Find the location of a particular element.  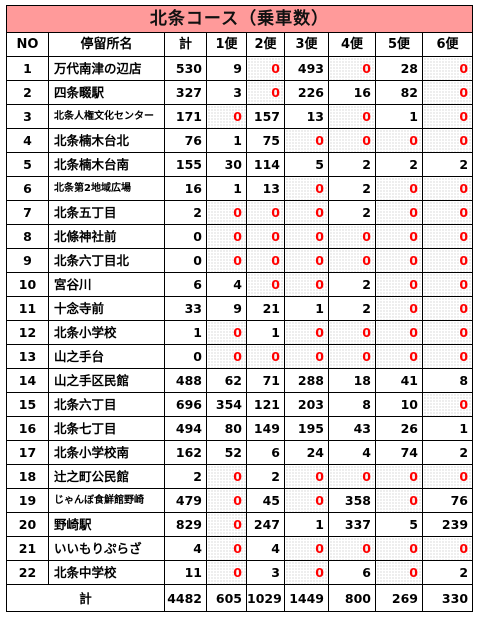

total-row: 計 4482 605 1029 1449 800 269 330 is located at coordinates (240, 598).